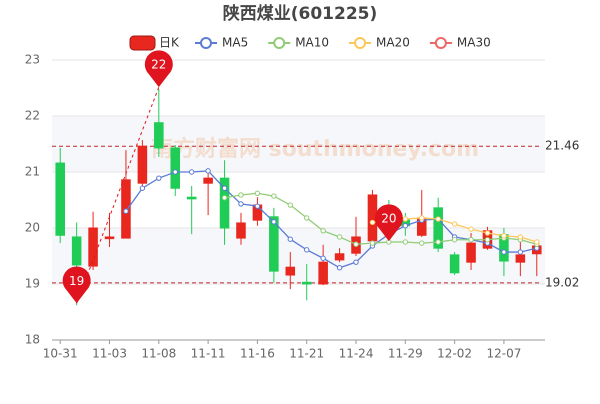 The width and height of the screenshot is (600, 404). What do you see at coordinates (169, 43) in the screenshot?
I see `legend-label: 日K` at bounding box center [169, 43].